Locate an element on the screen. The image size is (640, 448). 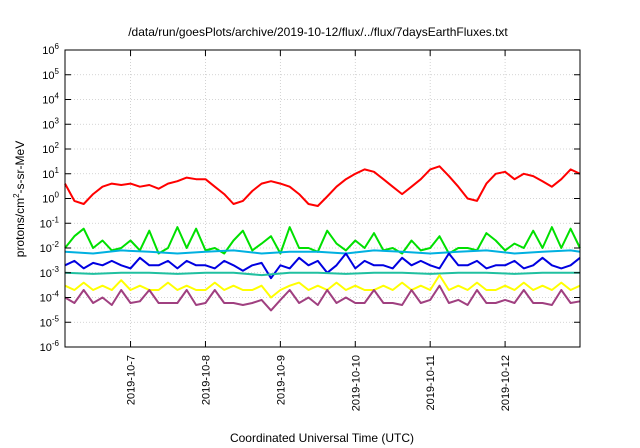
y-axis-label-prefix: protons/cm is located at coordinates (20, 227).